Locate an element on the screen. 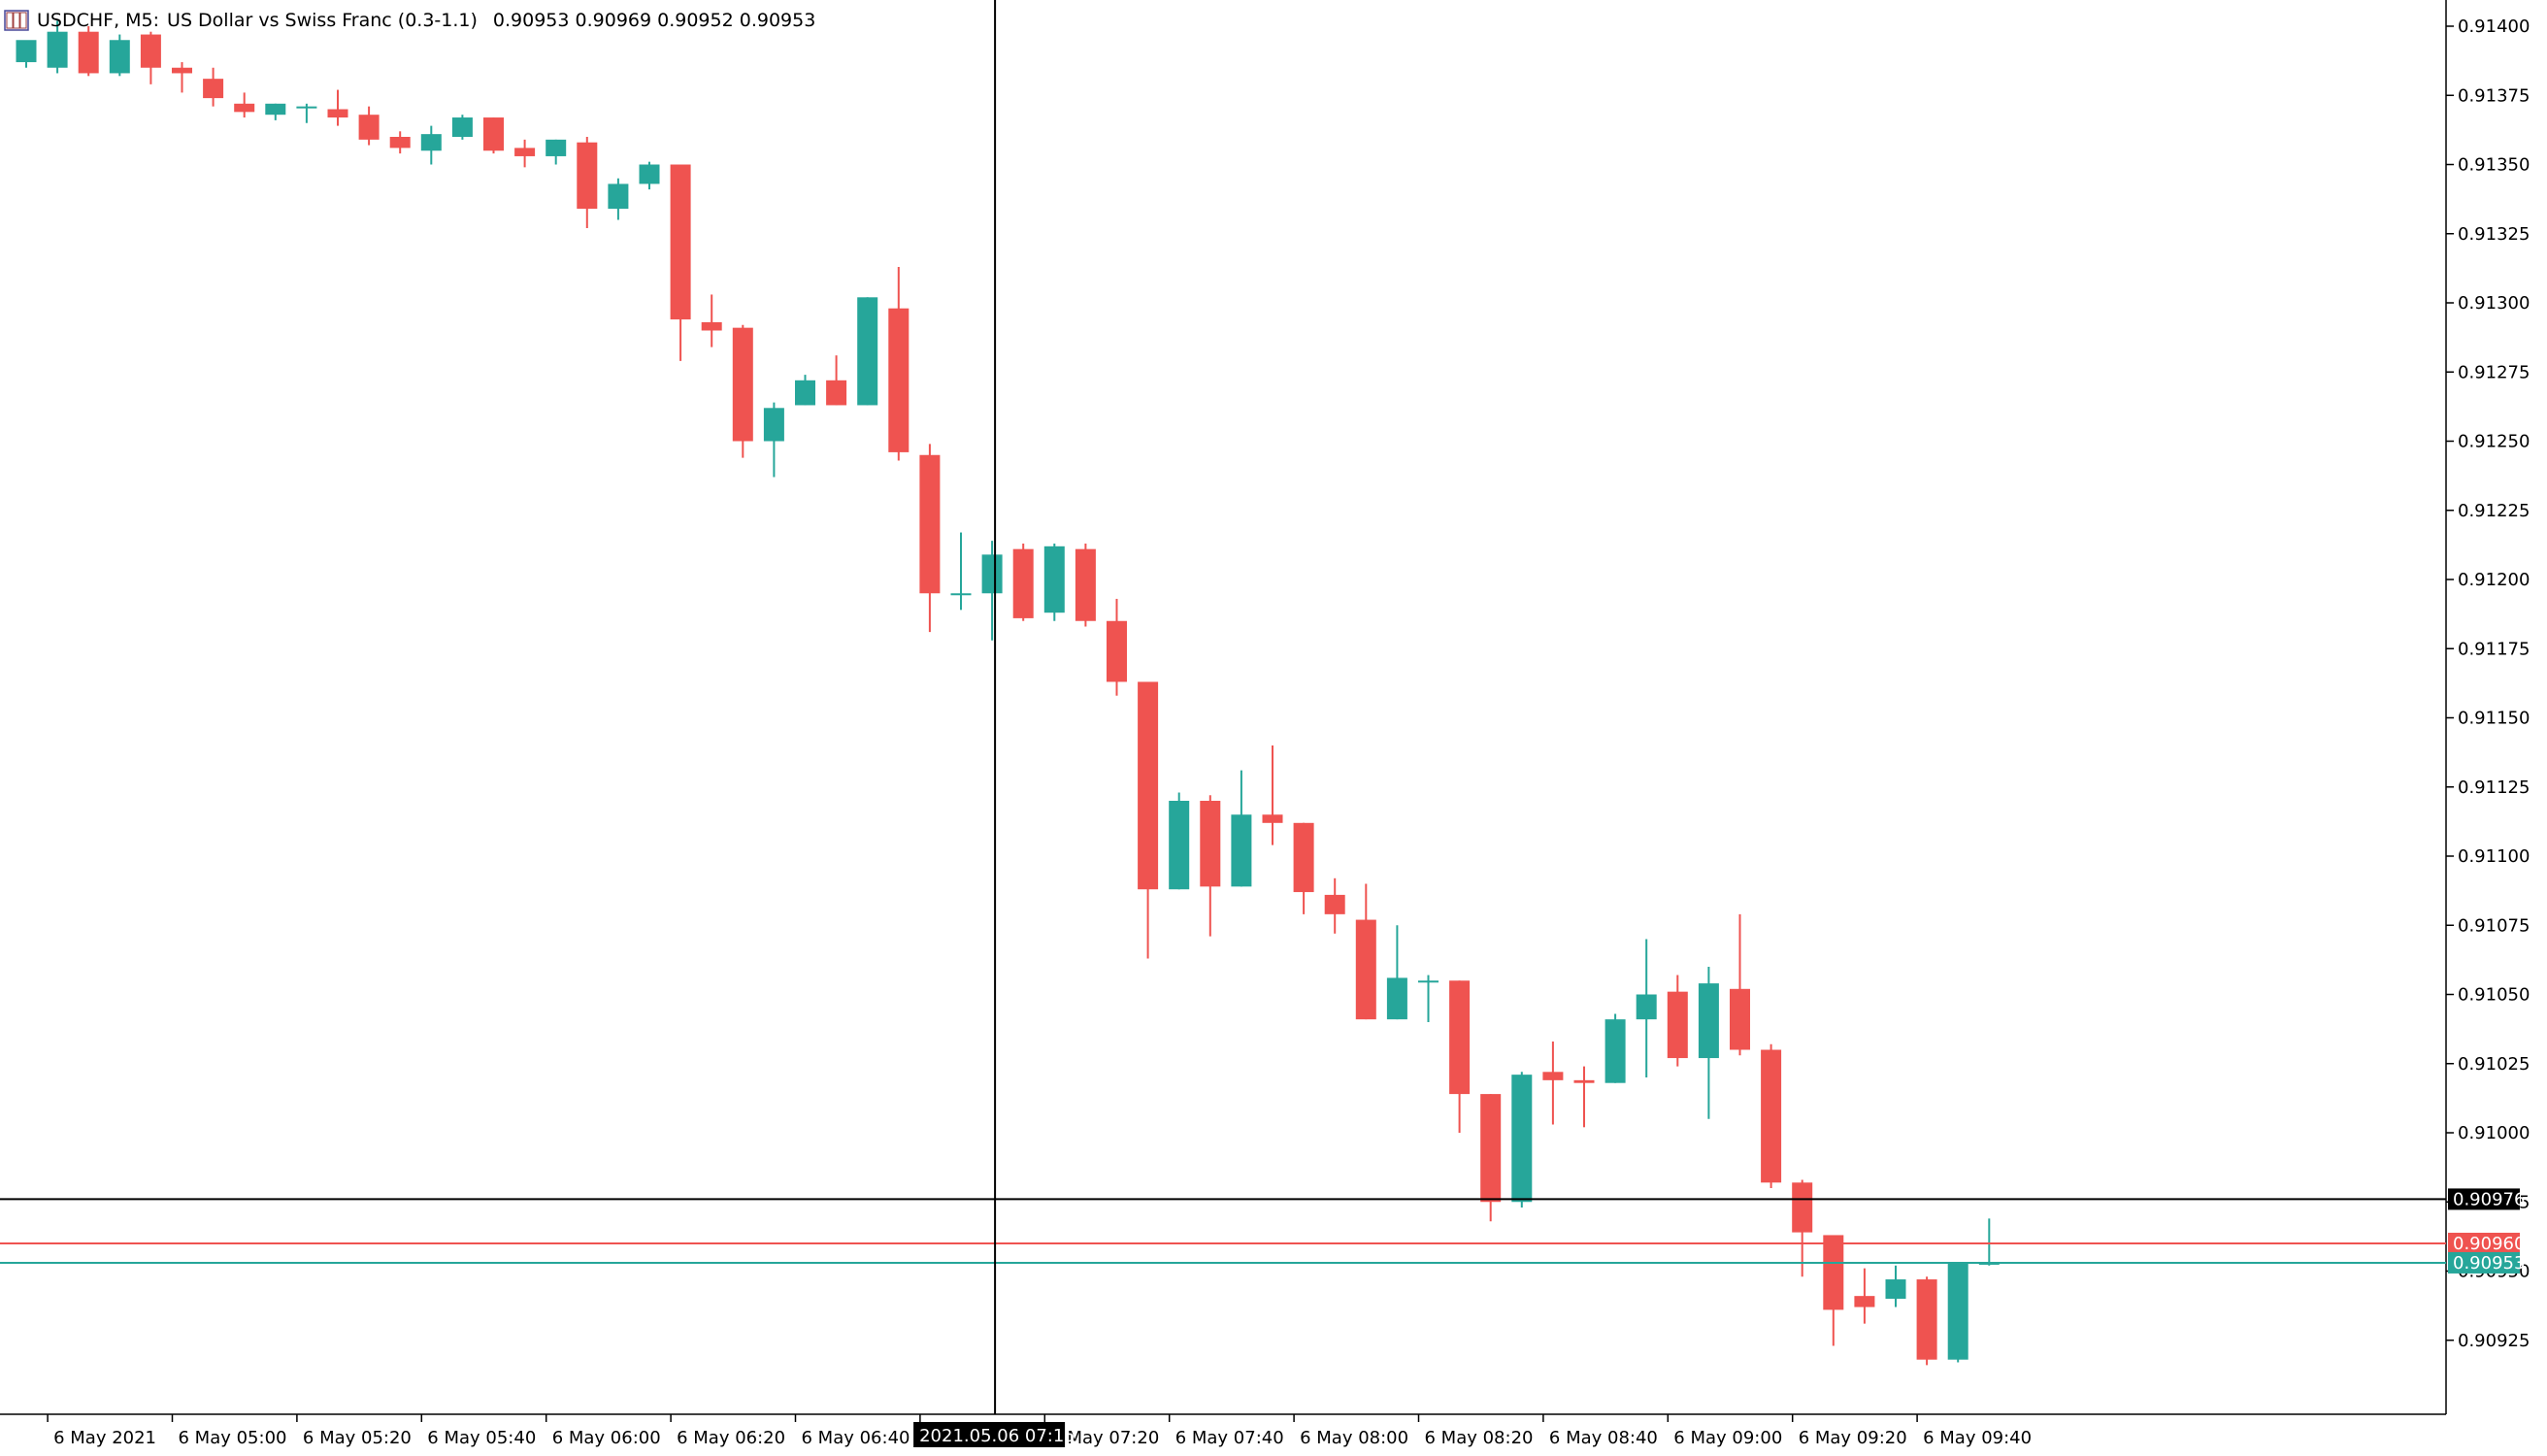 The image size is (2547, 1456). price-tick-label: 0.91225 is located at coordinates (2494, 511).